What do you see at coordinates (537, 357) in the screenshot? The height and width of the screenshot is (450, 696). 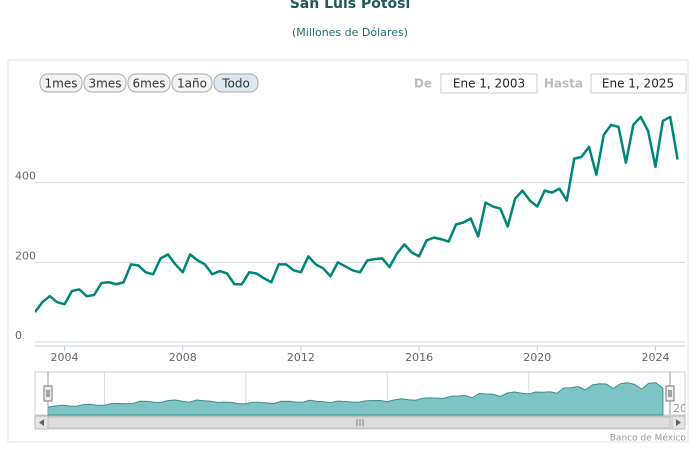 I see `x-tick-label: 2020` at bounding box center [537, 357].